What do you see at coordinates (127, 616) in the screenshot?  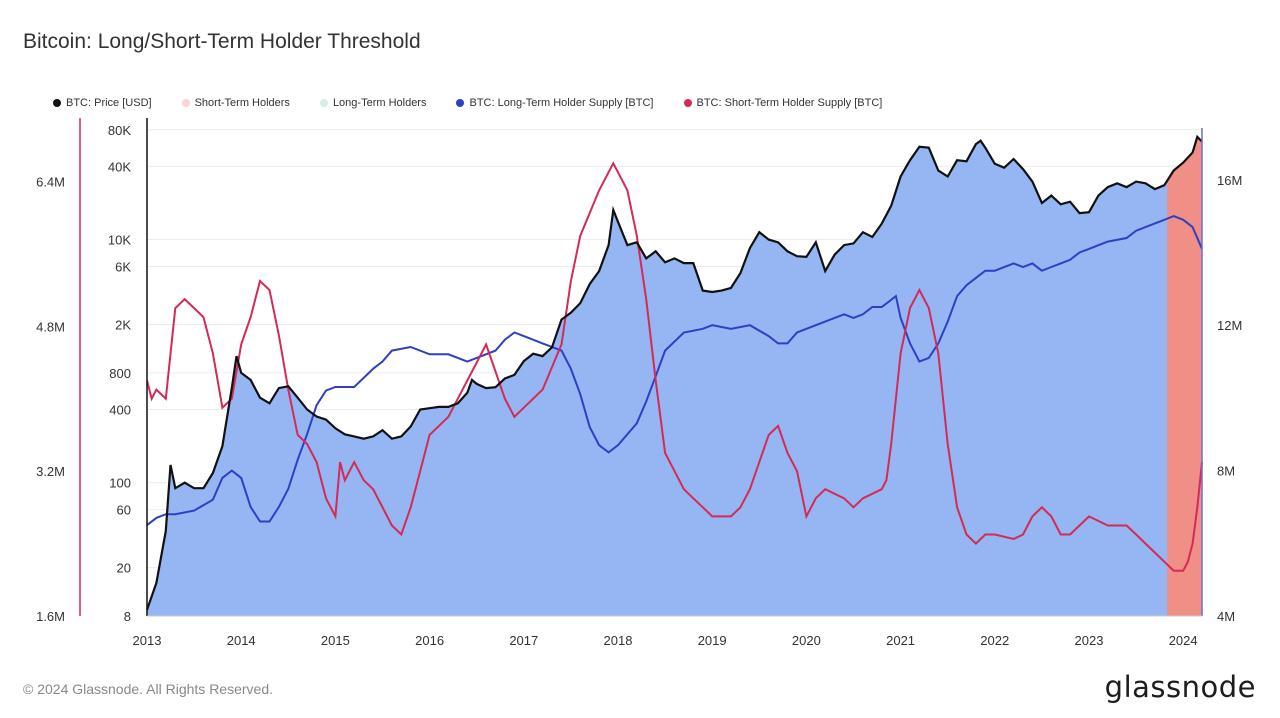 I see `price-tick-label: 8` at bounding box center [127, 616].